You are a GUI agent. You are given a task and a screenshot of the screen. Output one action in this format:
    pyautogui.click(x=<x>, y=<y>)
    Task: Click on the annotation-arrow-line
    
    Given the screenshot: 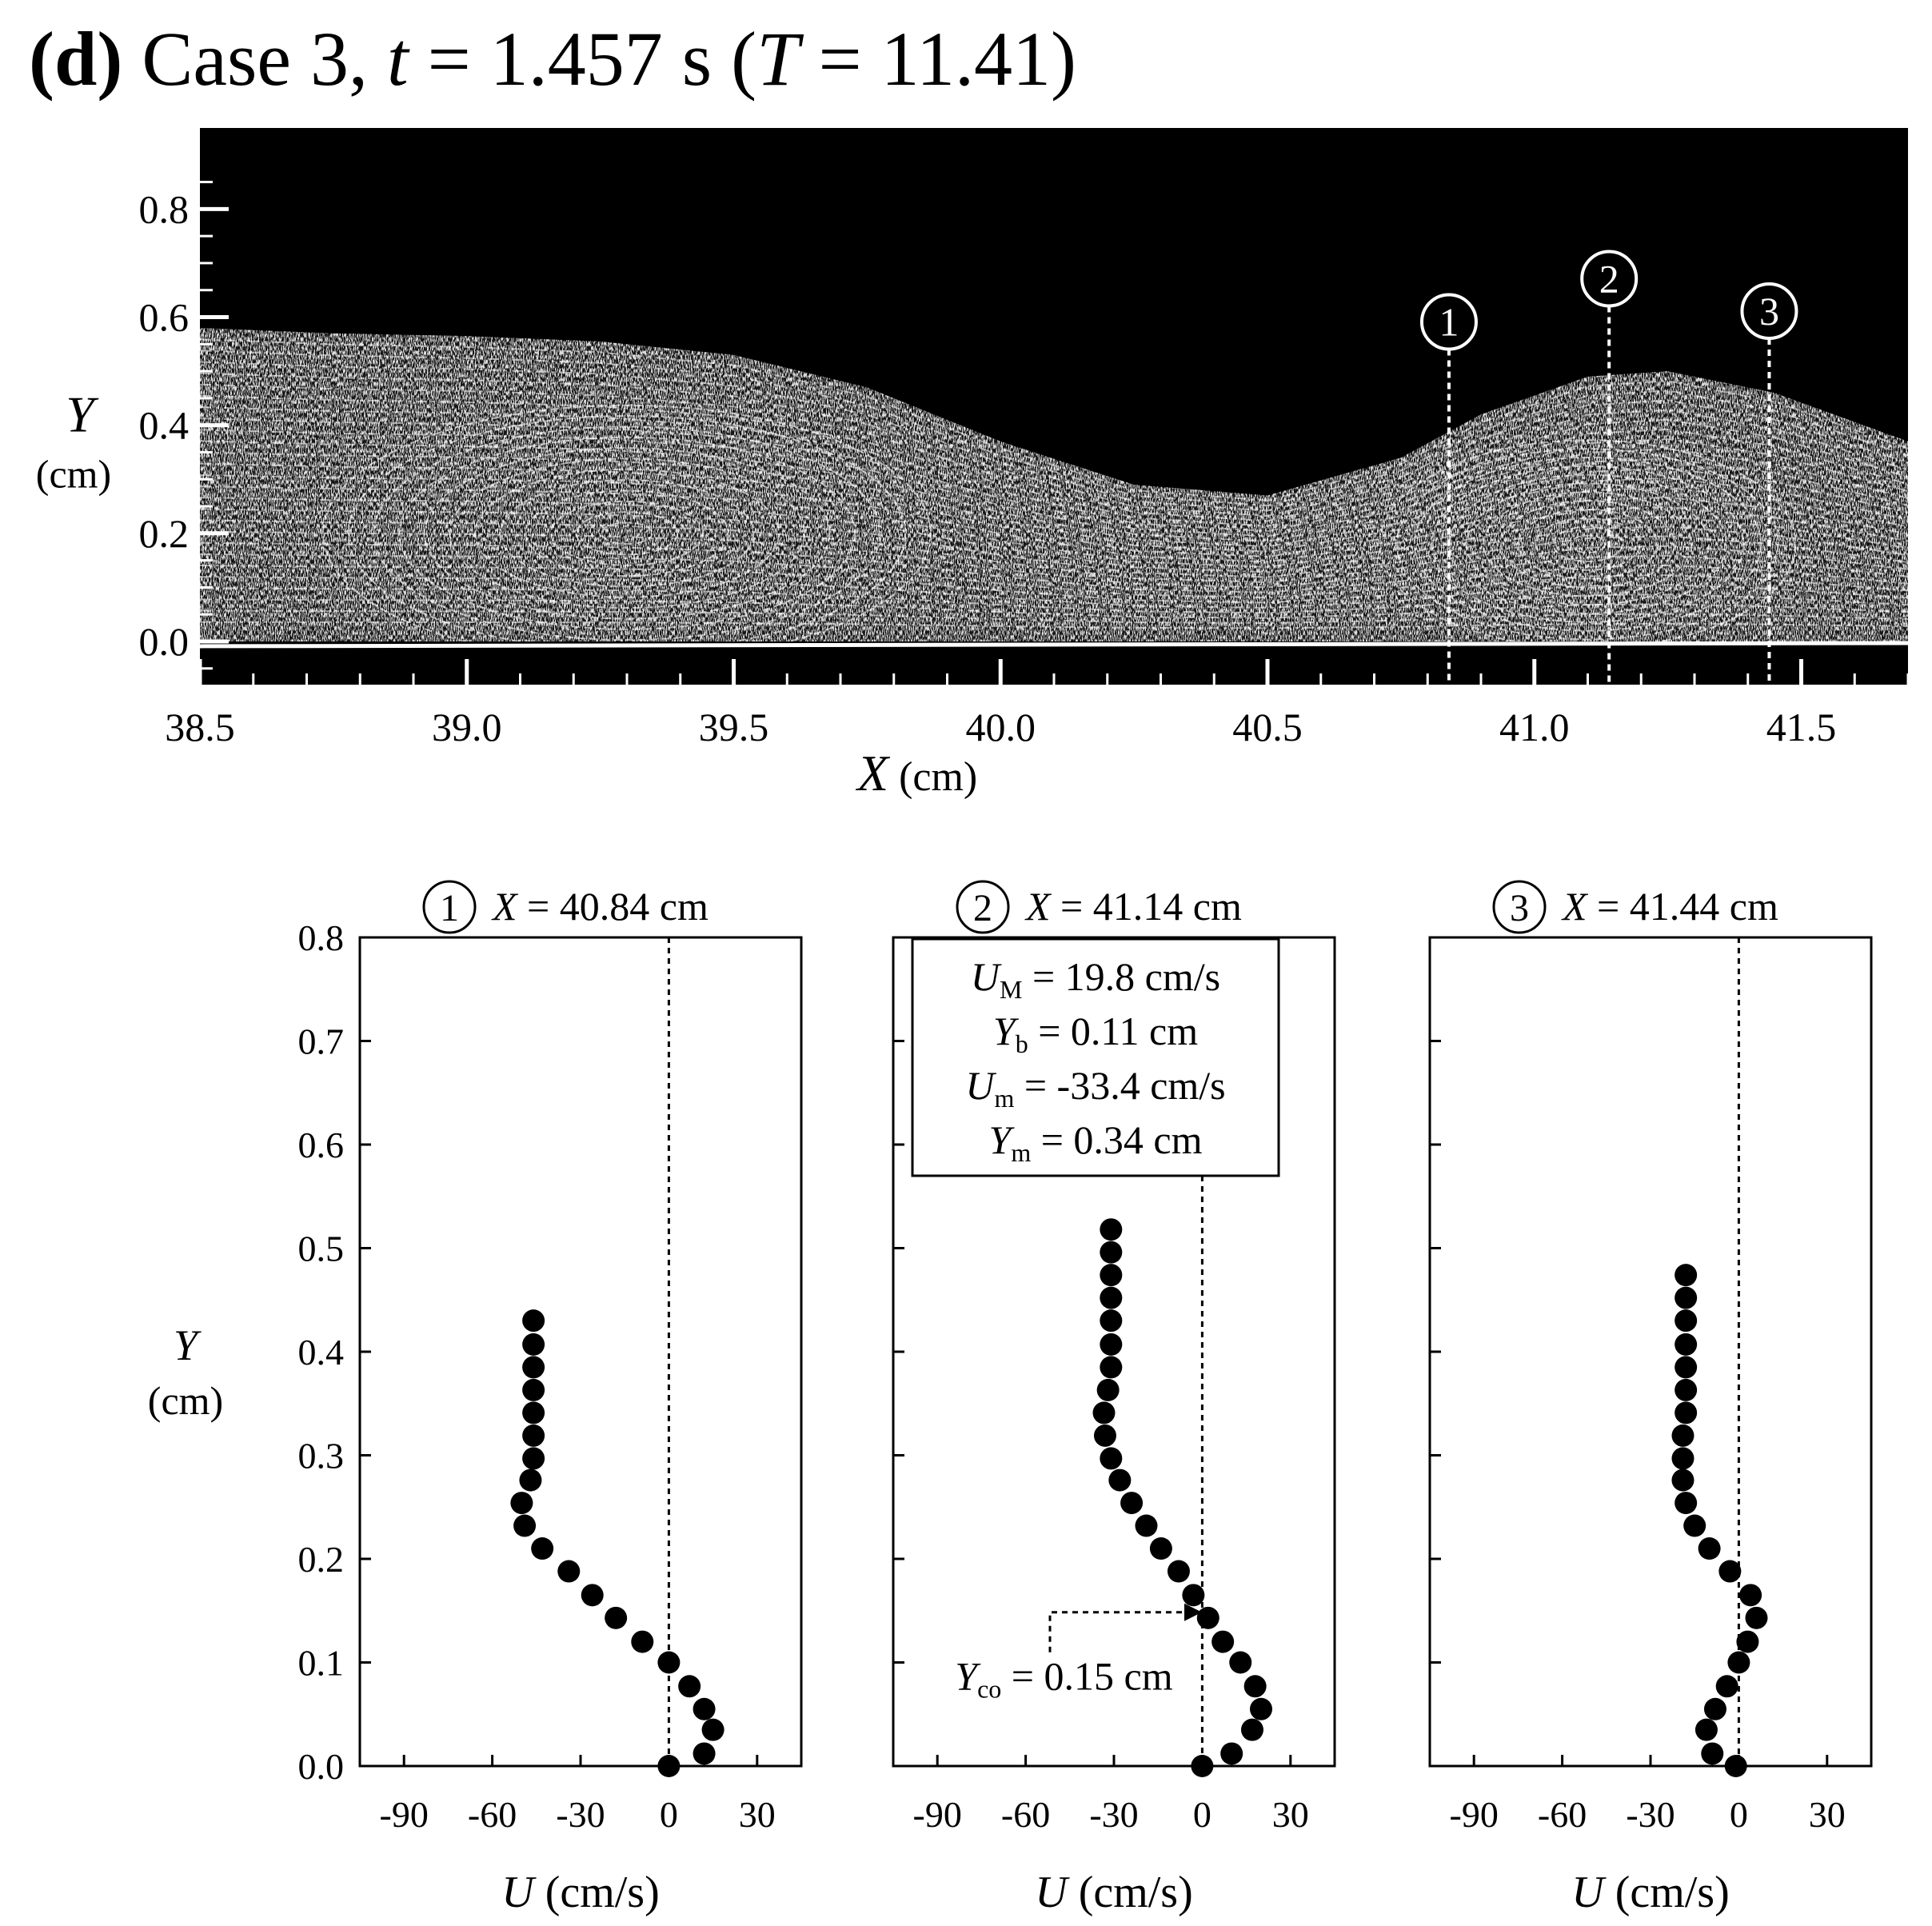 What is the action you would take?
    pyautogui.click(x=1118, y=1631)
    